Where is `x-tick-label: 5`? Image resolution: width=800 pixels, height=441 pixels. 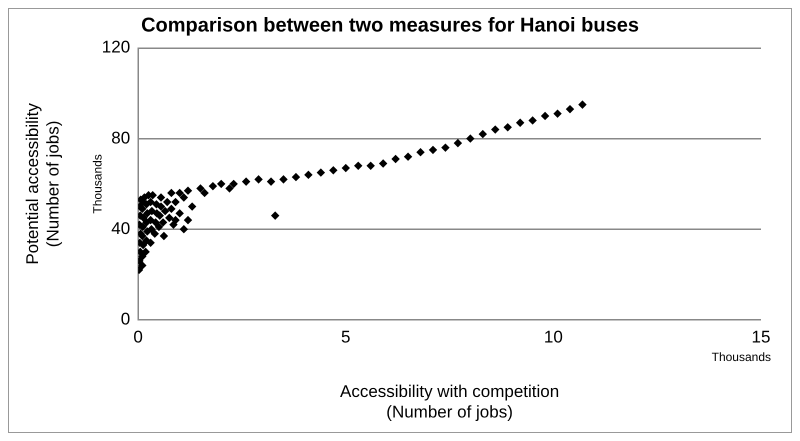 x-tick-label: 5 is located at coordinates (346, 337).